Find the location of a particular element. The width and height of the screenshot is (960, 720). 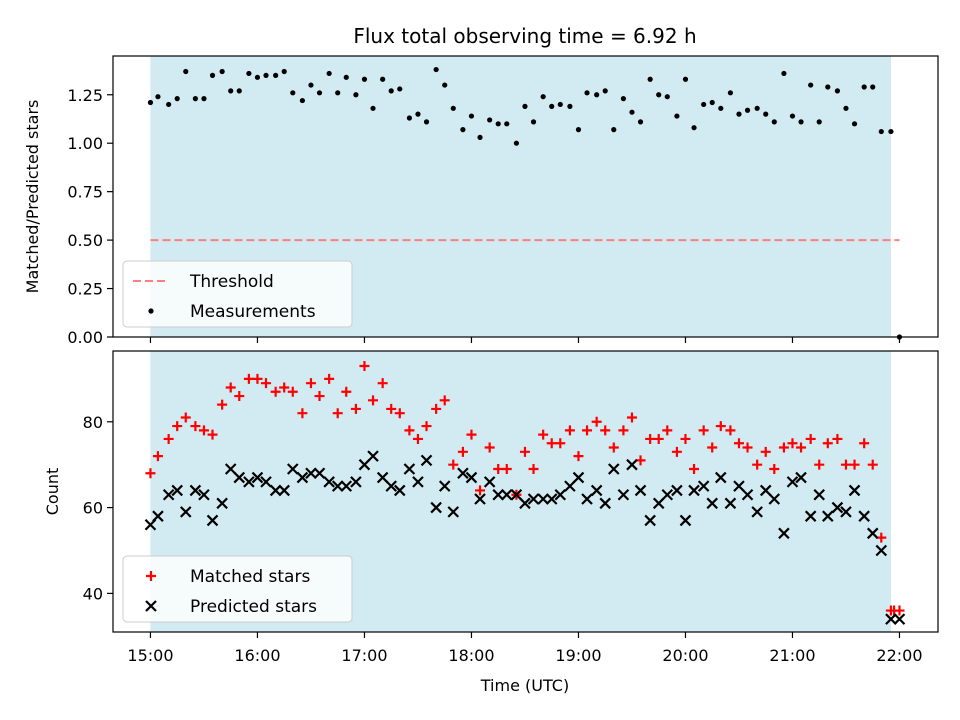

y-tick-label: 0.50 is located at coordinates (85, 240).